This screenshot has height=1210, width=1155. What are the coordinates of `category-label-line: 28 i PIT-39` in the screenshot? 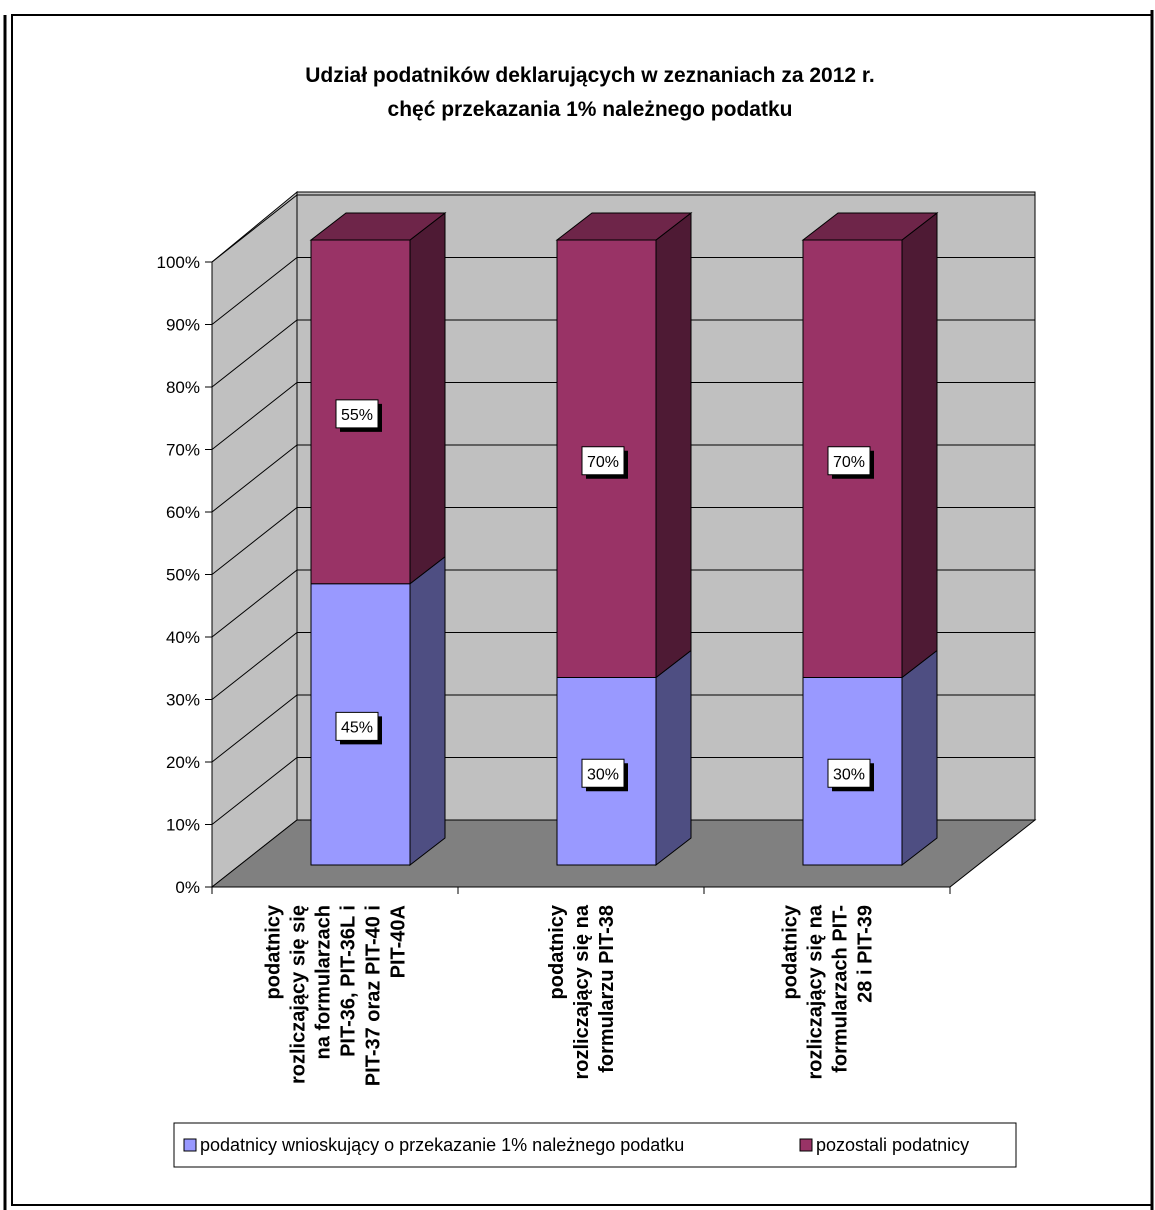 It's located at (866, 954).